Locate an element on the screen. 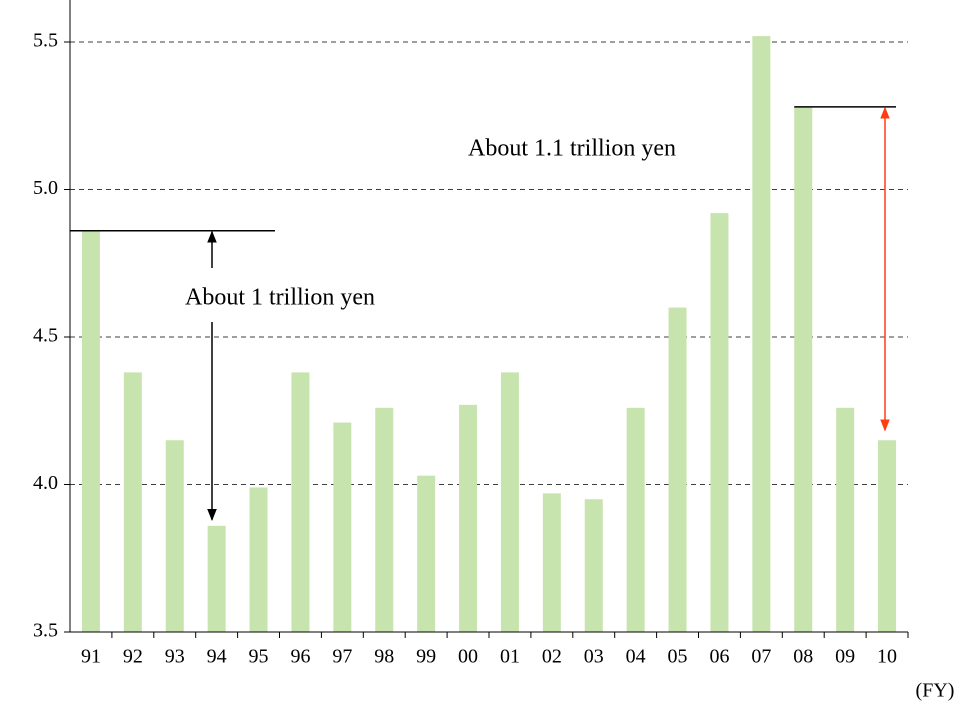 Image resolution: width=970 pixels, height=712 pixels. x-tick-label: 02 is located at coordinates (552, 657).